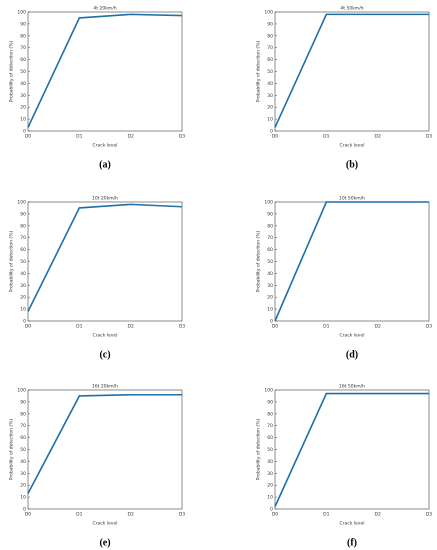 The image size is (437, 550). Describe the element at coordinates (352, 387) in the screenshot. I see `chart-title: 16t 50km/h` at that location.